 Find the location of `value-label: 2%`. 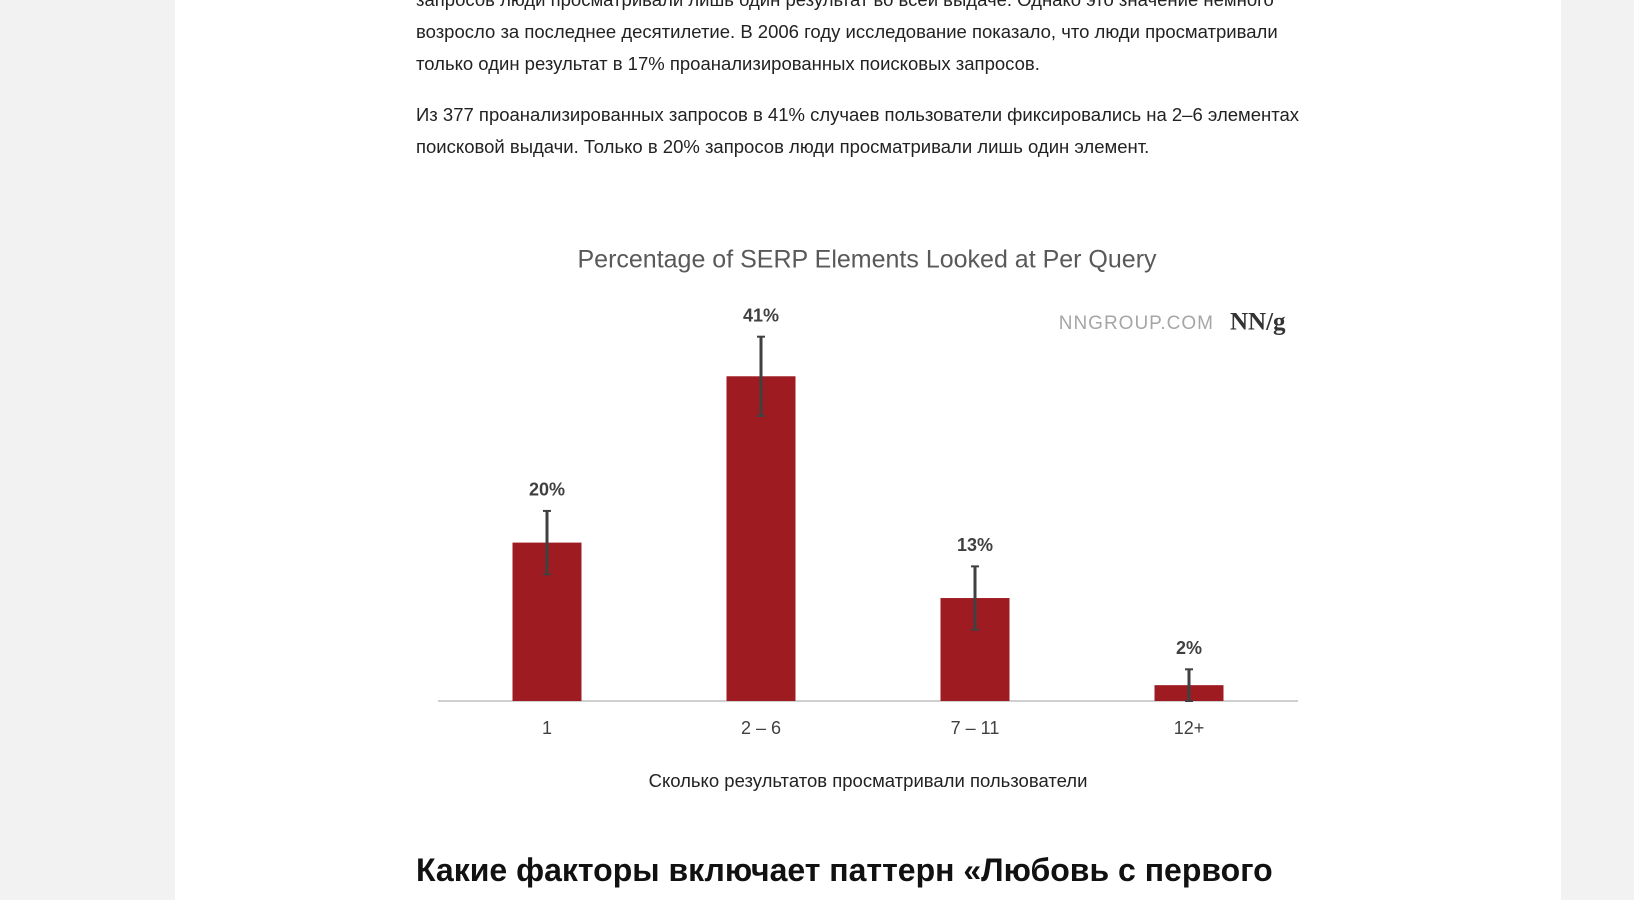

value-label: 2% is located at coordinates (1189, 648).